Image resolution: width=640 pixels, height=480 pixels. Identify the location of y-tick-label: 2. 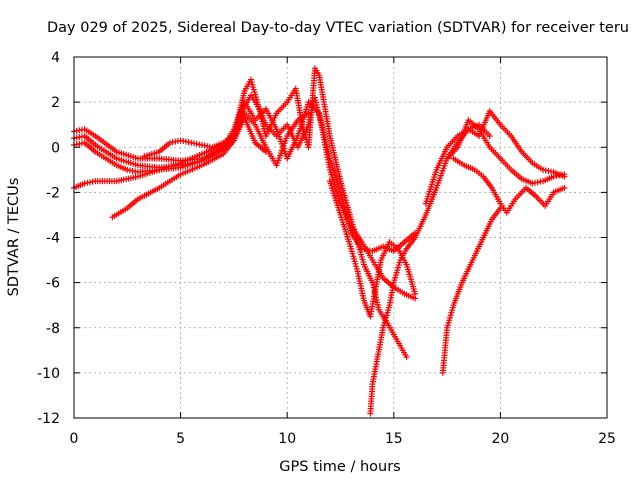
(55, 103).